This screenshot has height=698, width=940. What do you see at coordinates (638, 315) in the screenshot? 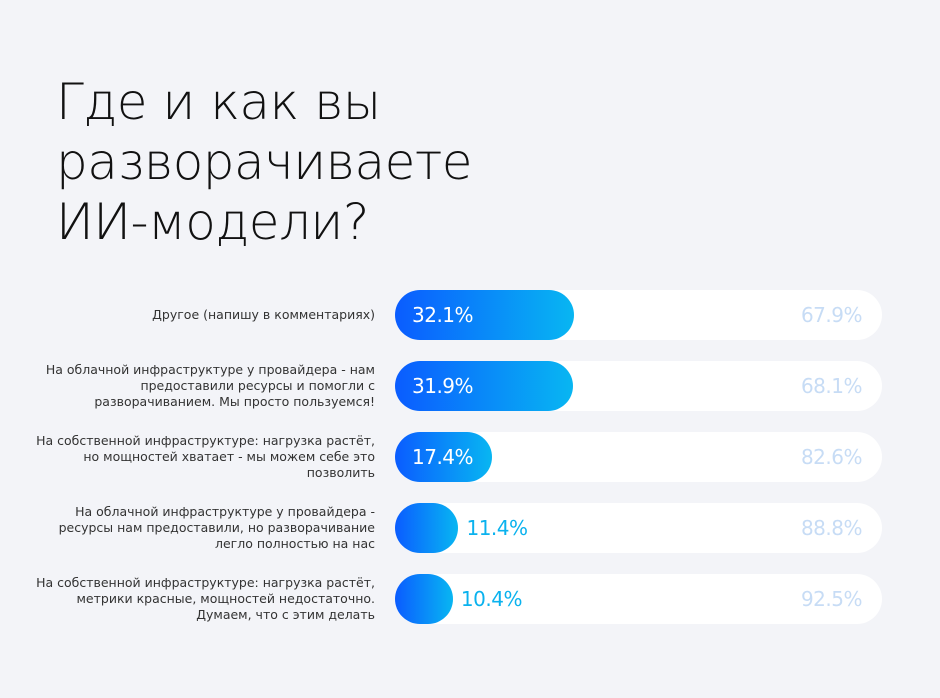
I see `bar-track: 32.1% 67.9%` at bounding box center [638, 315].